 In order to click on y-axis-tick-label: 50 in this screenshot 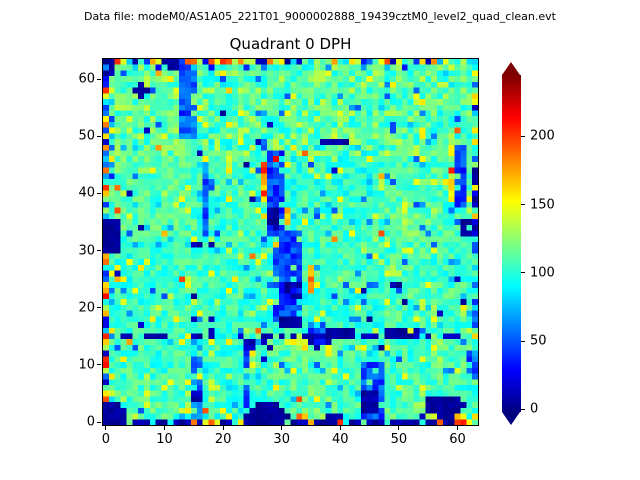, I will do `click(86, 136)`.